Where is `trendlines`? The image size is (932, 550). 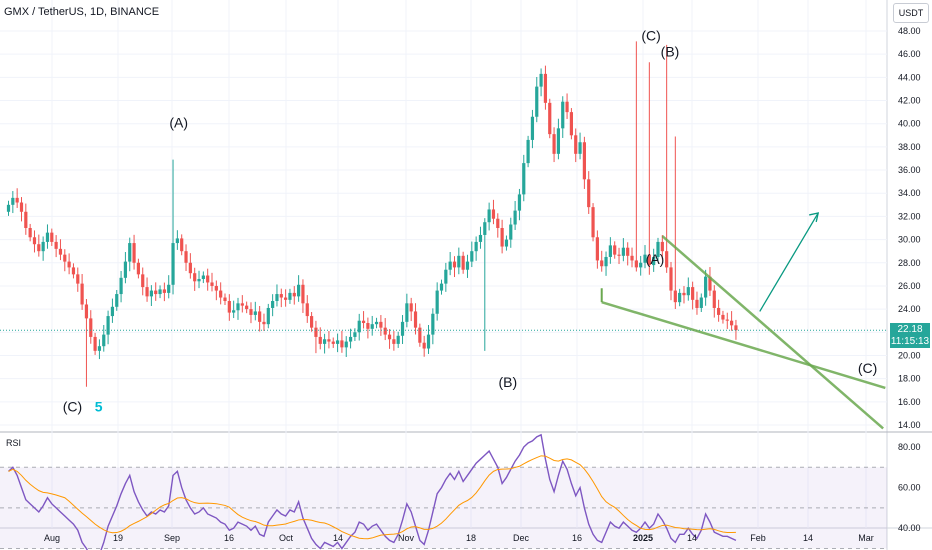
trendlines is located at coordinates (743, 321).